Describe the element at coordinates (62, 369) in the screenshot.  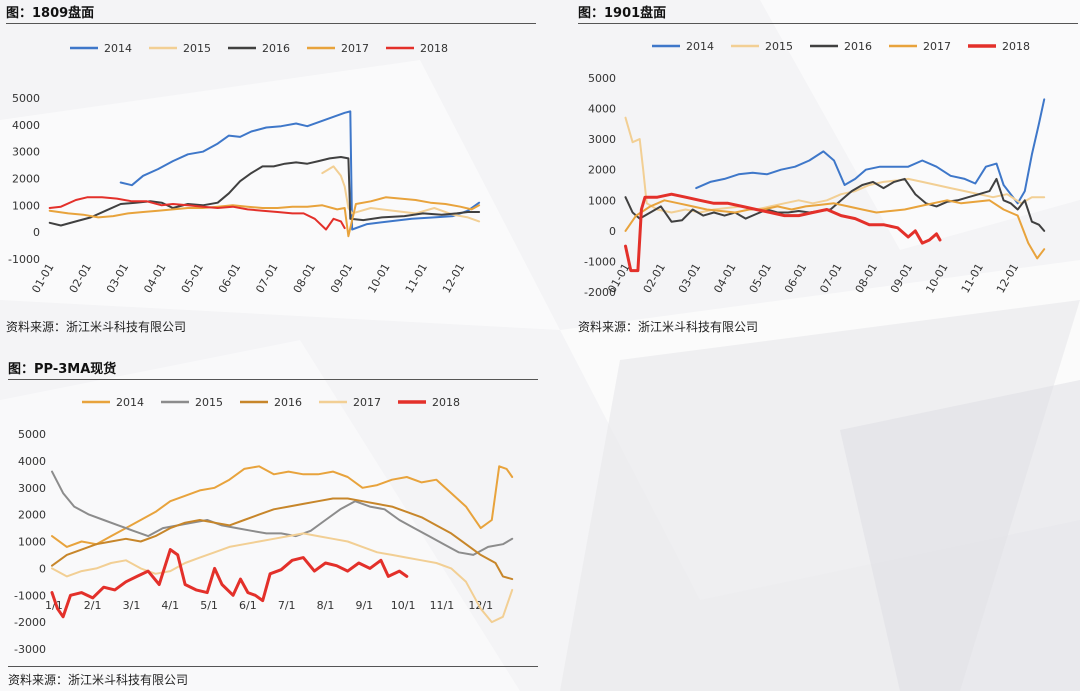
I see `chart-title: 图：PP-3MA现货` at that location.